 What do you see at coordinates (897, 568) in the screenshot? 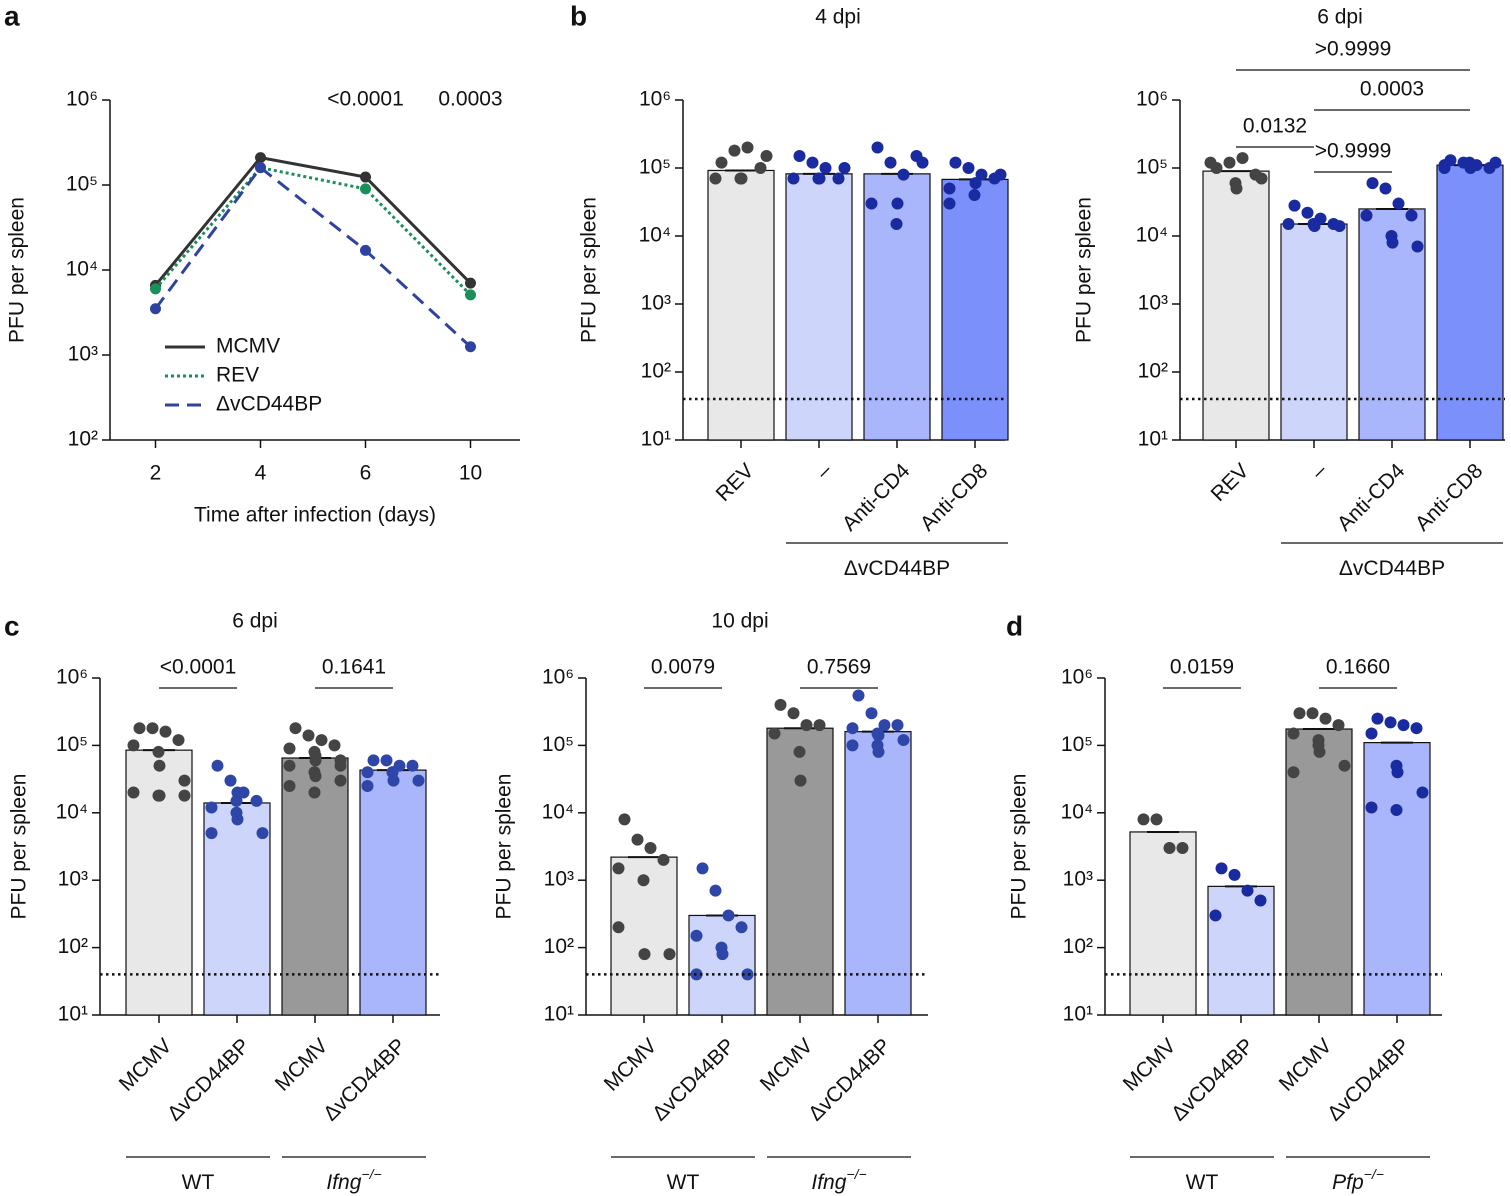
I see `group-label: ΔvCD44BP` at bounding box center [897, 568].